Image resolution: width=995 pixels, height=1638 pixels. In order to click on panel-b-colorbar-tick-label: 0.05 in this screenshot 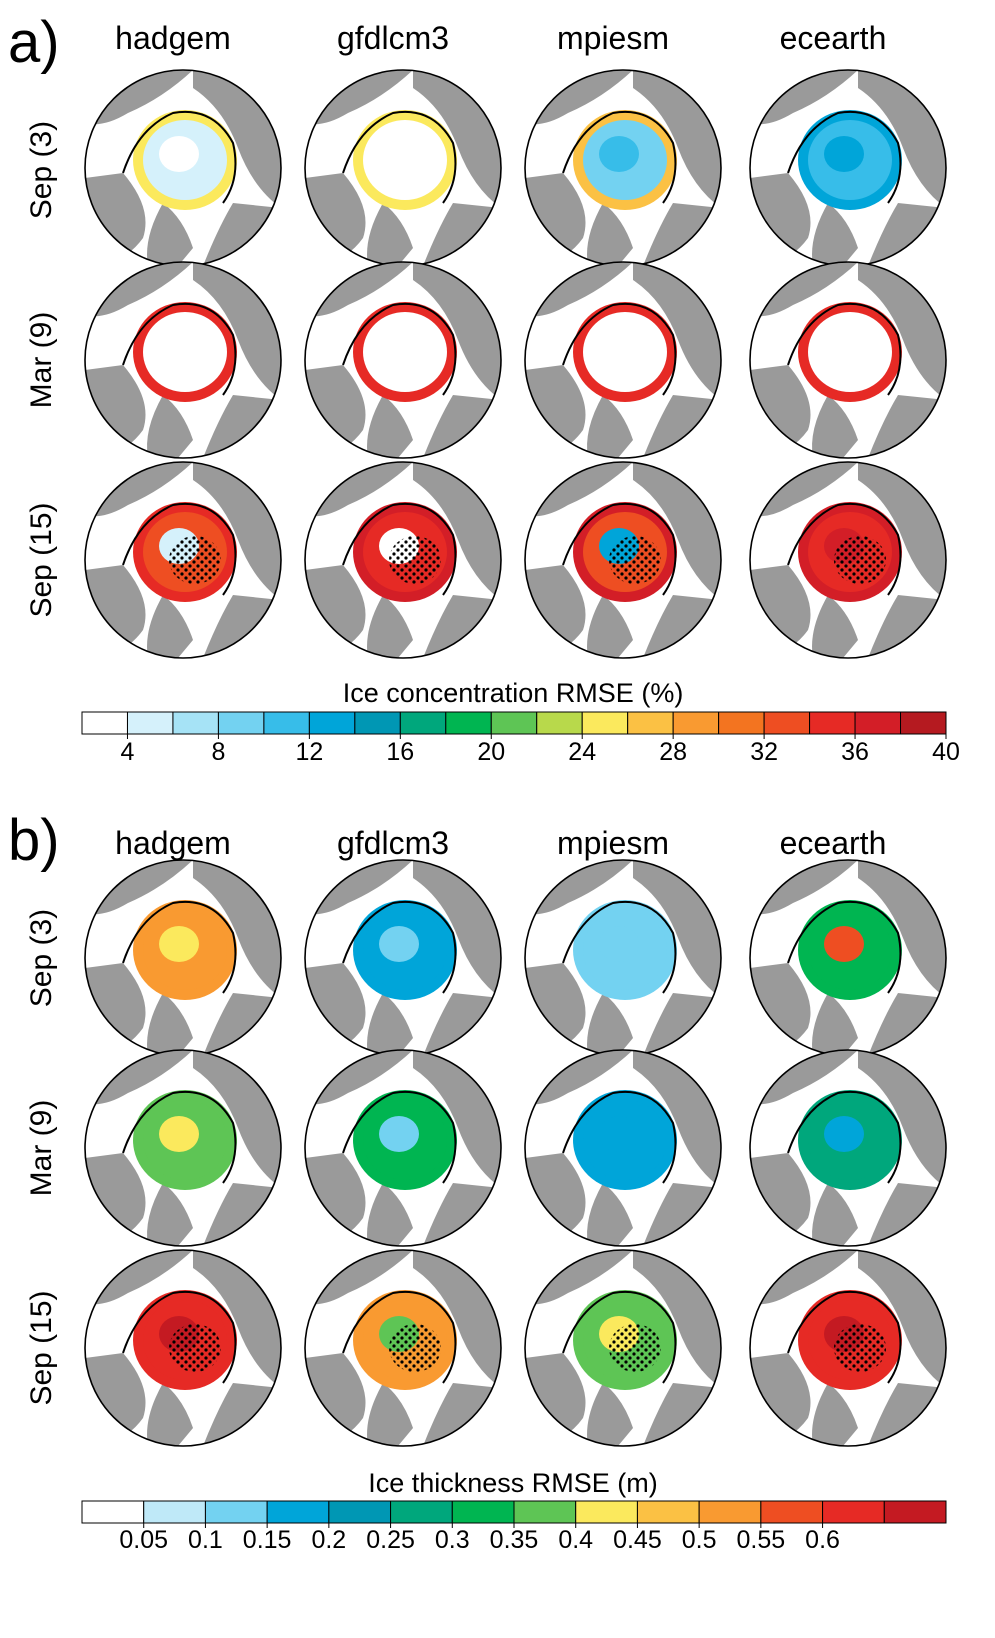, I will do `click(144, 1540)`.